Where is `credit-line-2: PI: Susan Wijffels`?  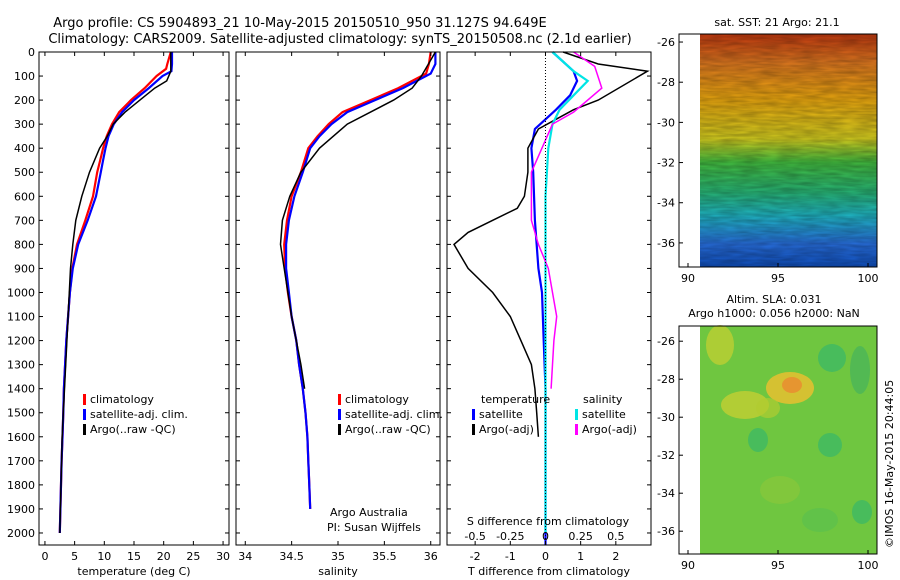
credit-line-2: PI: Susan Wijffels is located at coordinates (374, 527).